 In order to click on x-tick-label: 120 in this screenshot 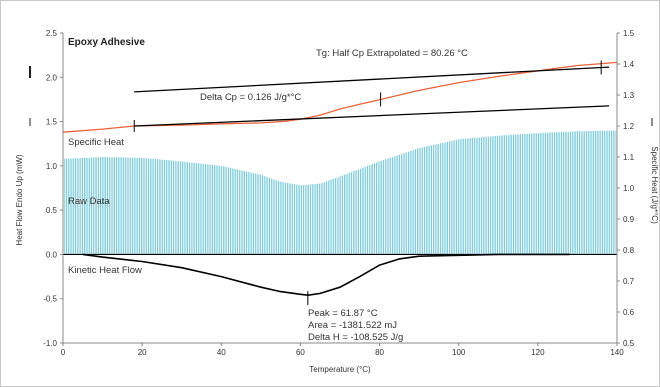, I will do `click(538, 352)`.